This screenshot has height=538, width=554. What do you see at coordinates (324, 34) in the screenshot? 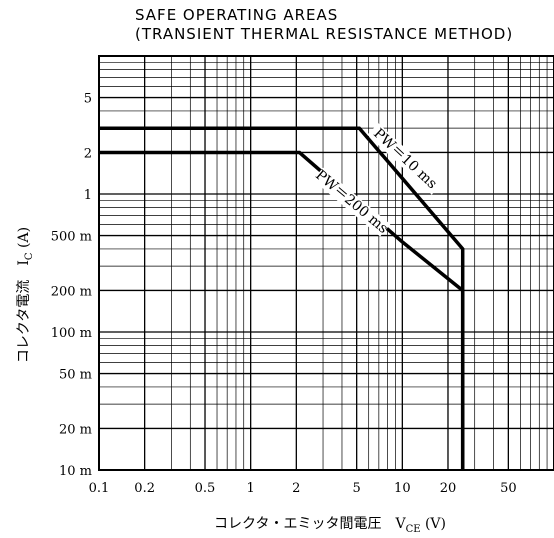
I see `chart-title-line-2: (TRANSIENT THERMAL RESISTANCE METHOD)` at bounding box center [324, 34].